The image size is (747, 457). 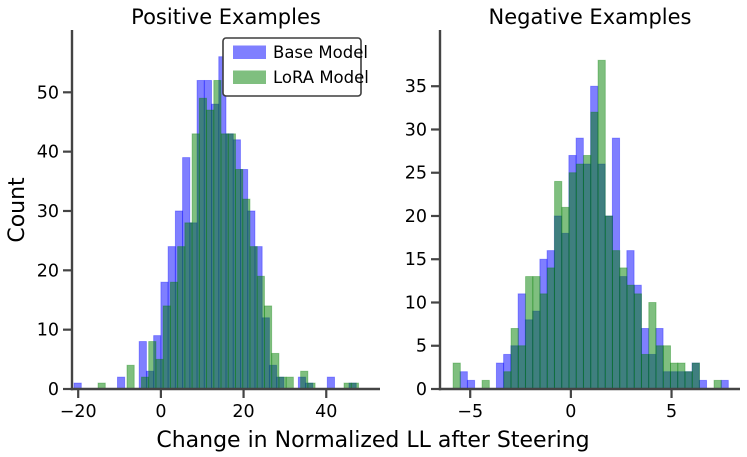 I want to click on y-tick-label: 5, so click(x=421, y=347).